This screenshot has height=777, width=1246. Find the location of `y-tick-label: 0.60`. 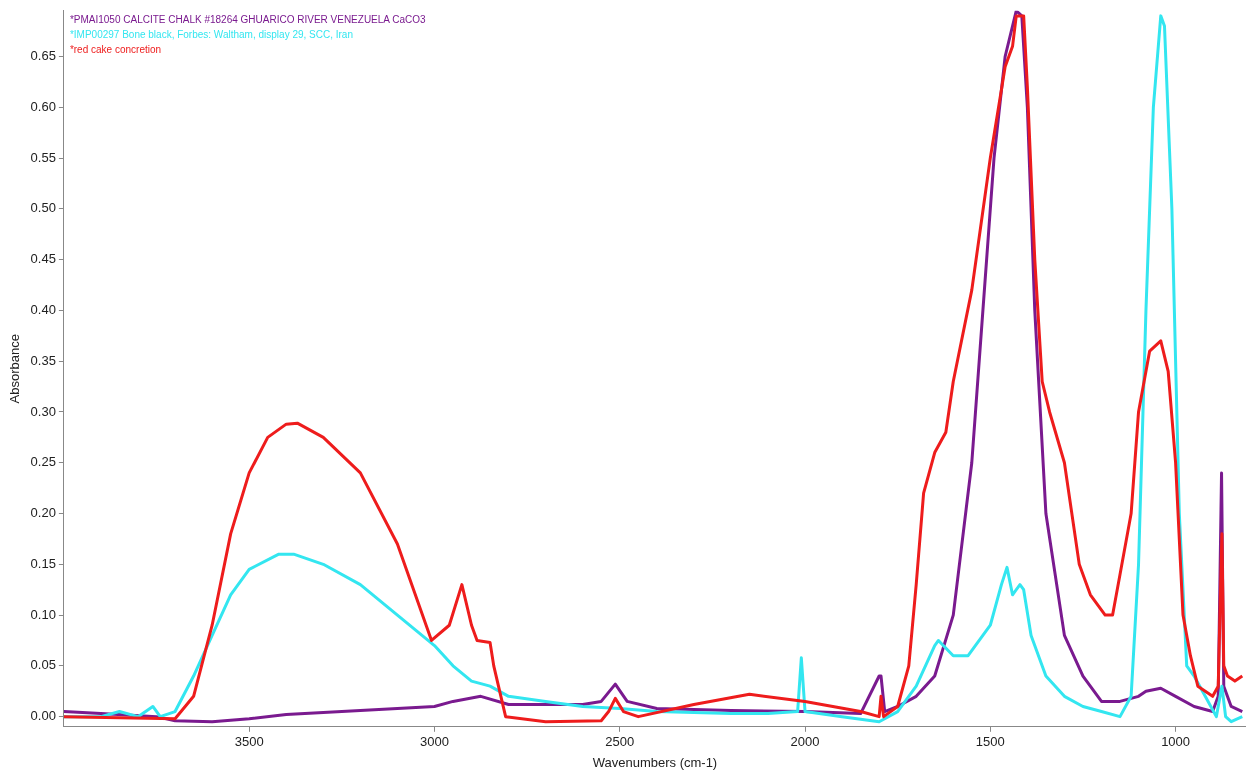

y-tick-label: 0.60 is located at coordinates (43, 106).